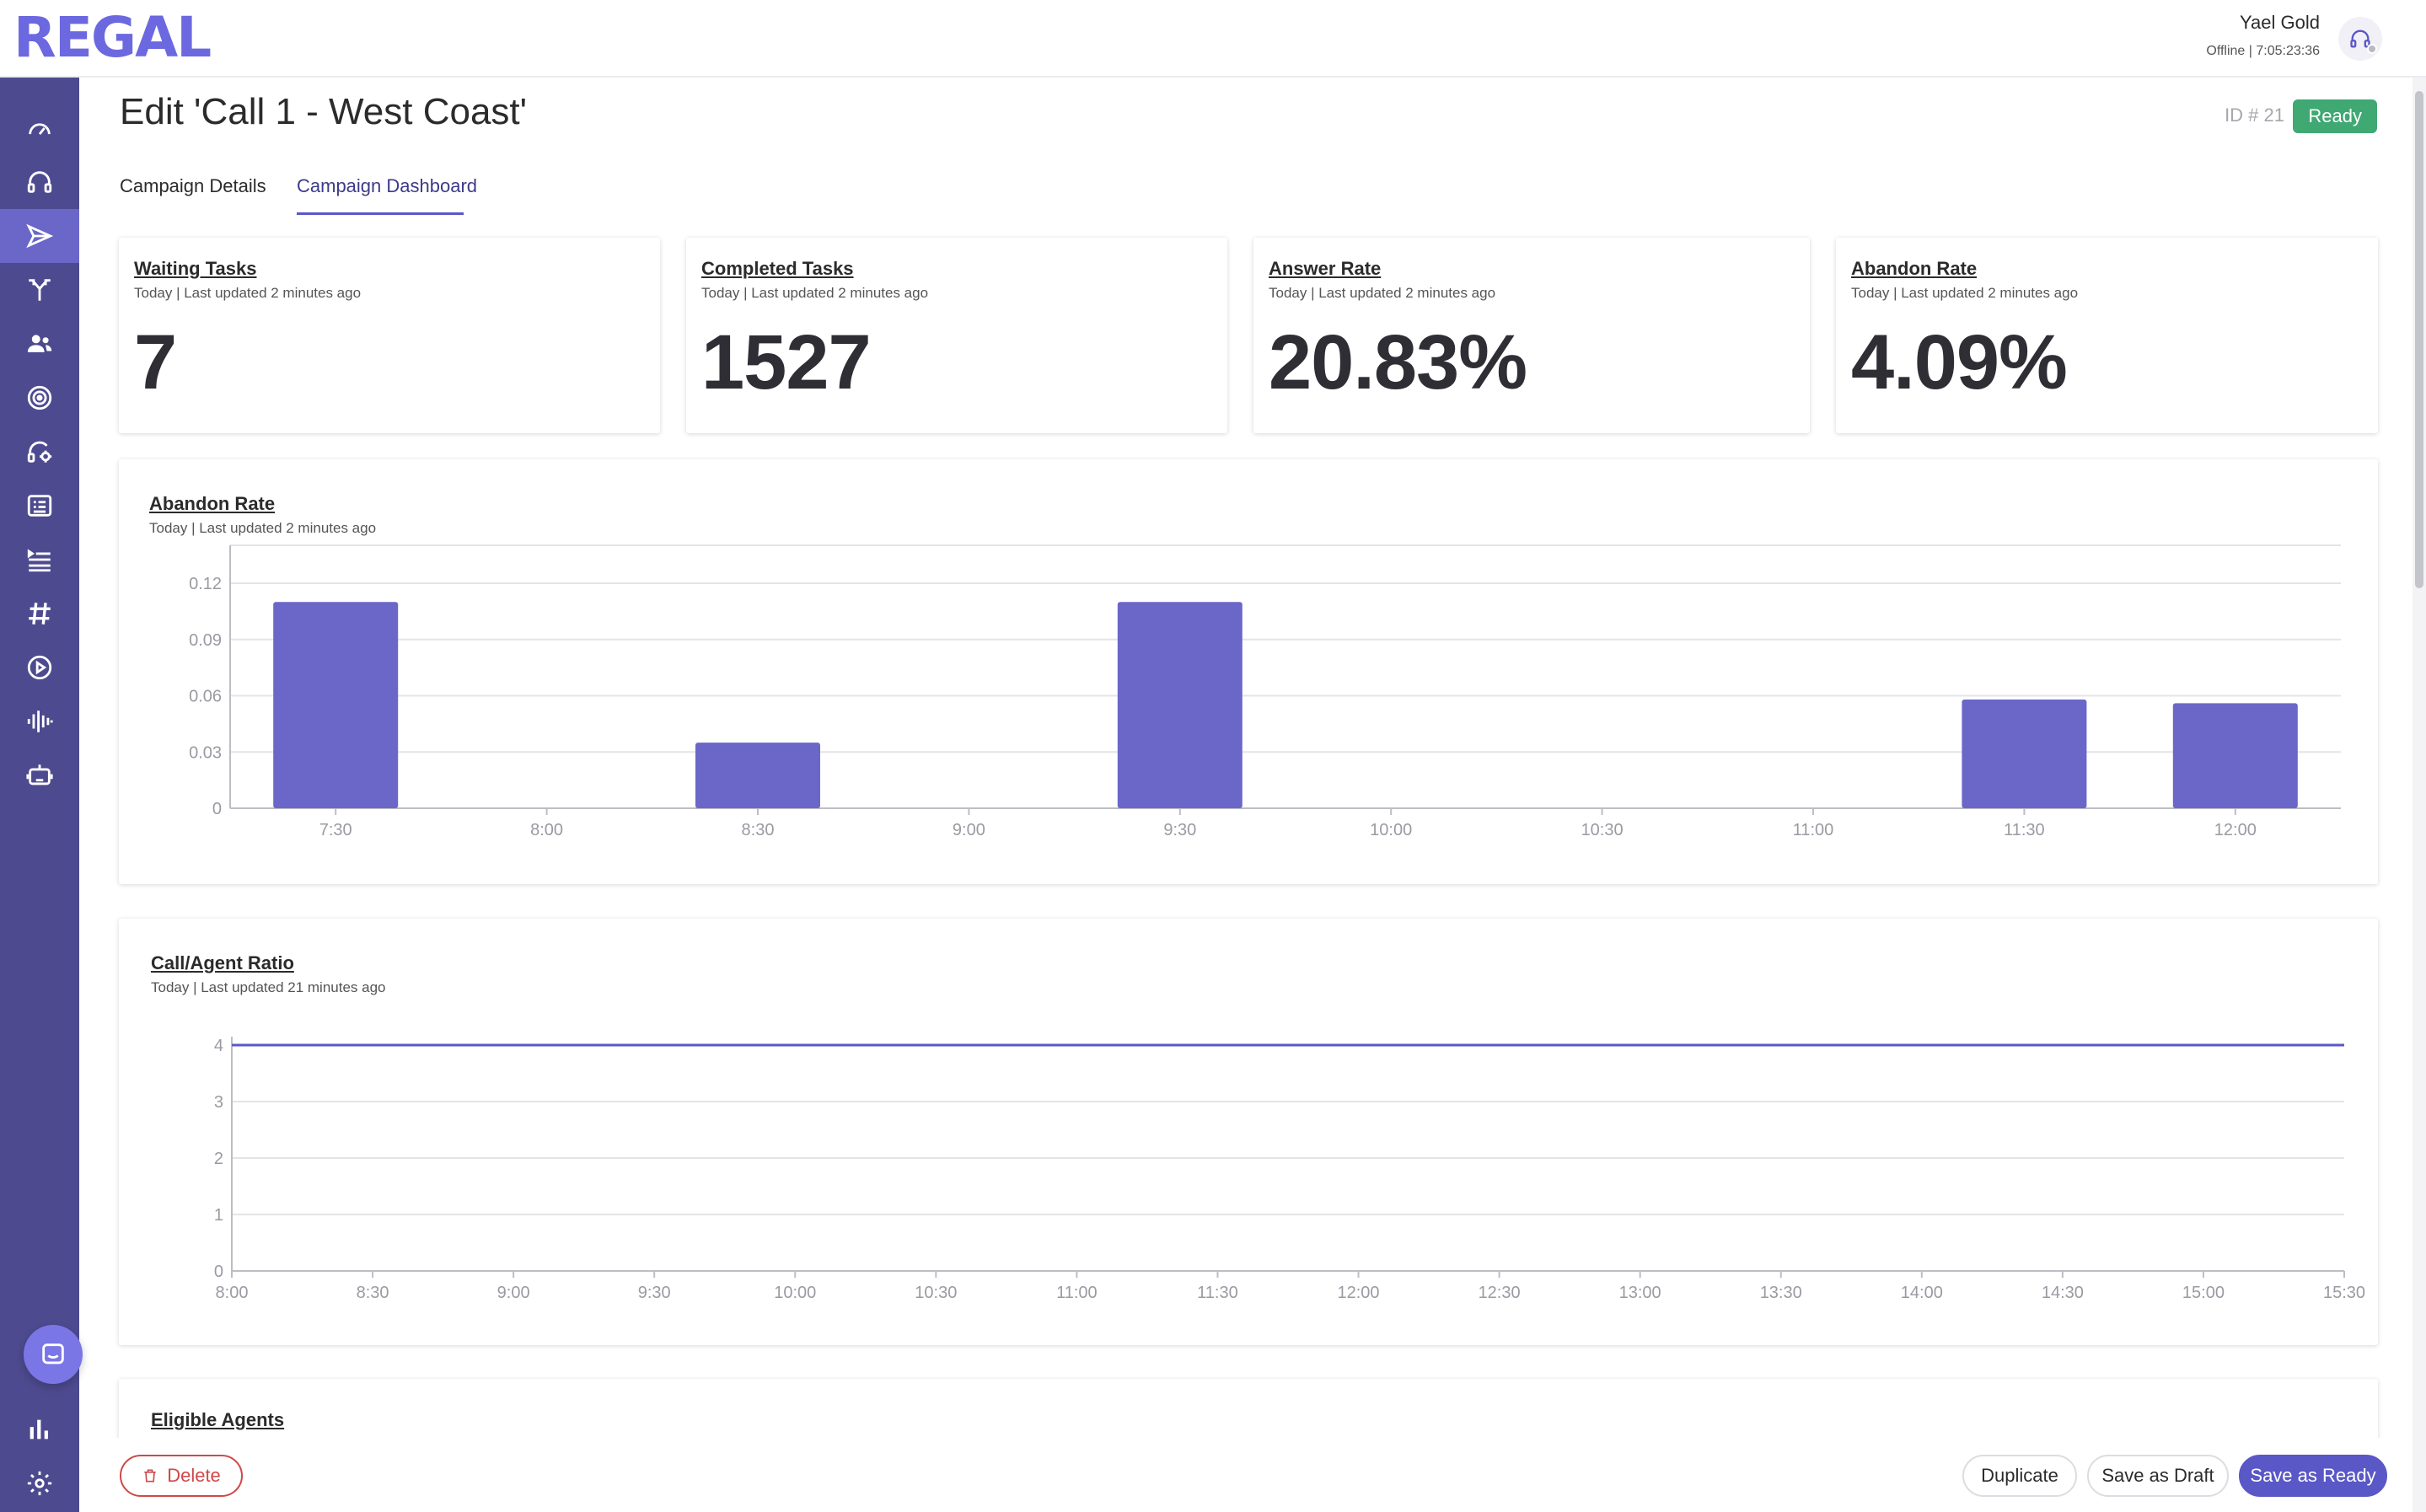  Describe the element at coordinates (2344, 1293) in the screenshot. I see `x-tick-label: 15:30` at that location.